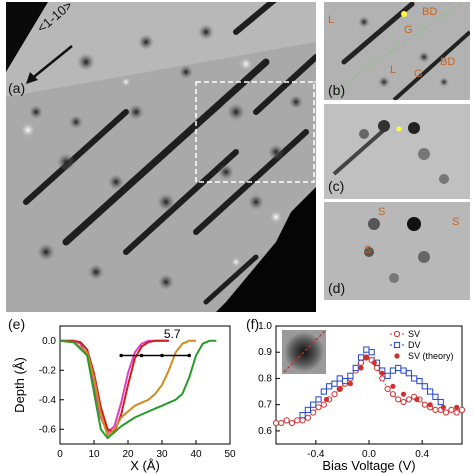 The height and width of the screenshot is (474, 474). Describe the element at coordinates (265, 405) in the screenshot. I see `y-tick-label: 0.7` at that location.